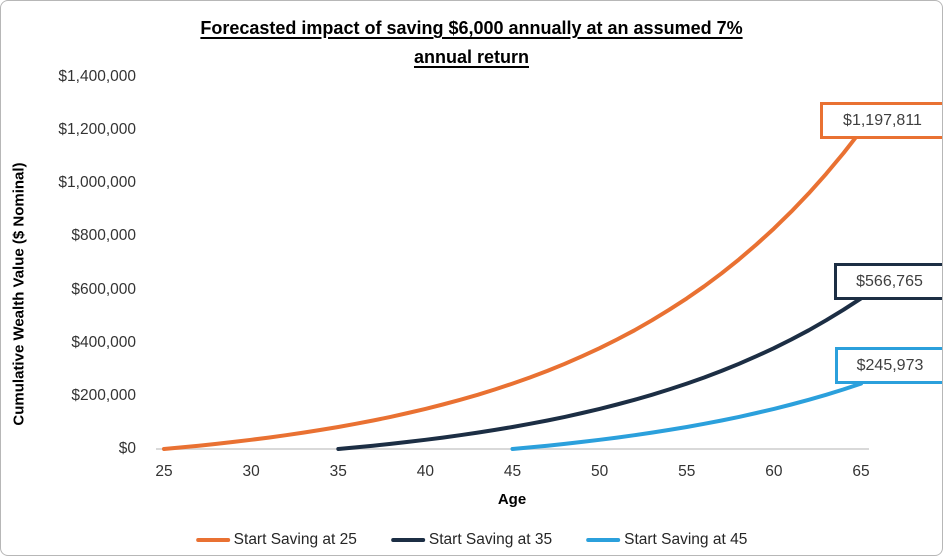 The width and height of the screenshot is (943, 556). I want to click on data-label-value: $1,197,811, so click(882, 120).